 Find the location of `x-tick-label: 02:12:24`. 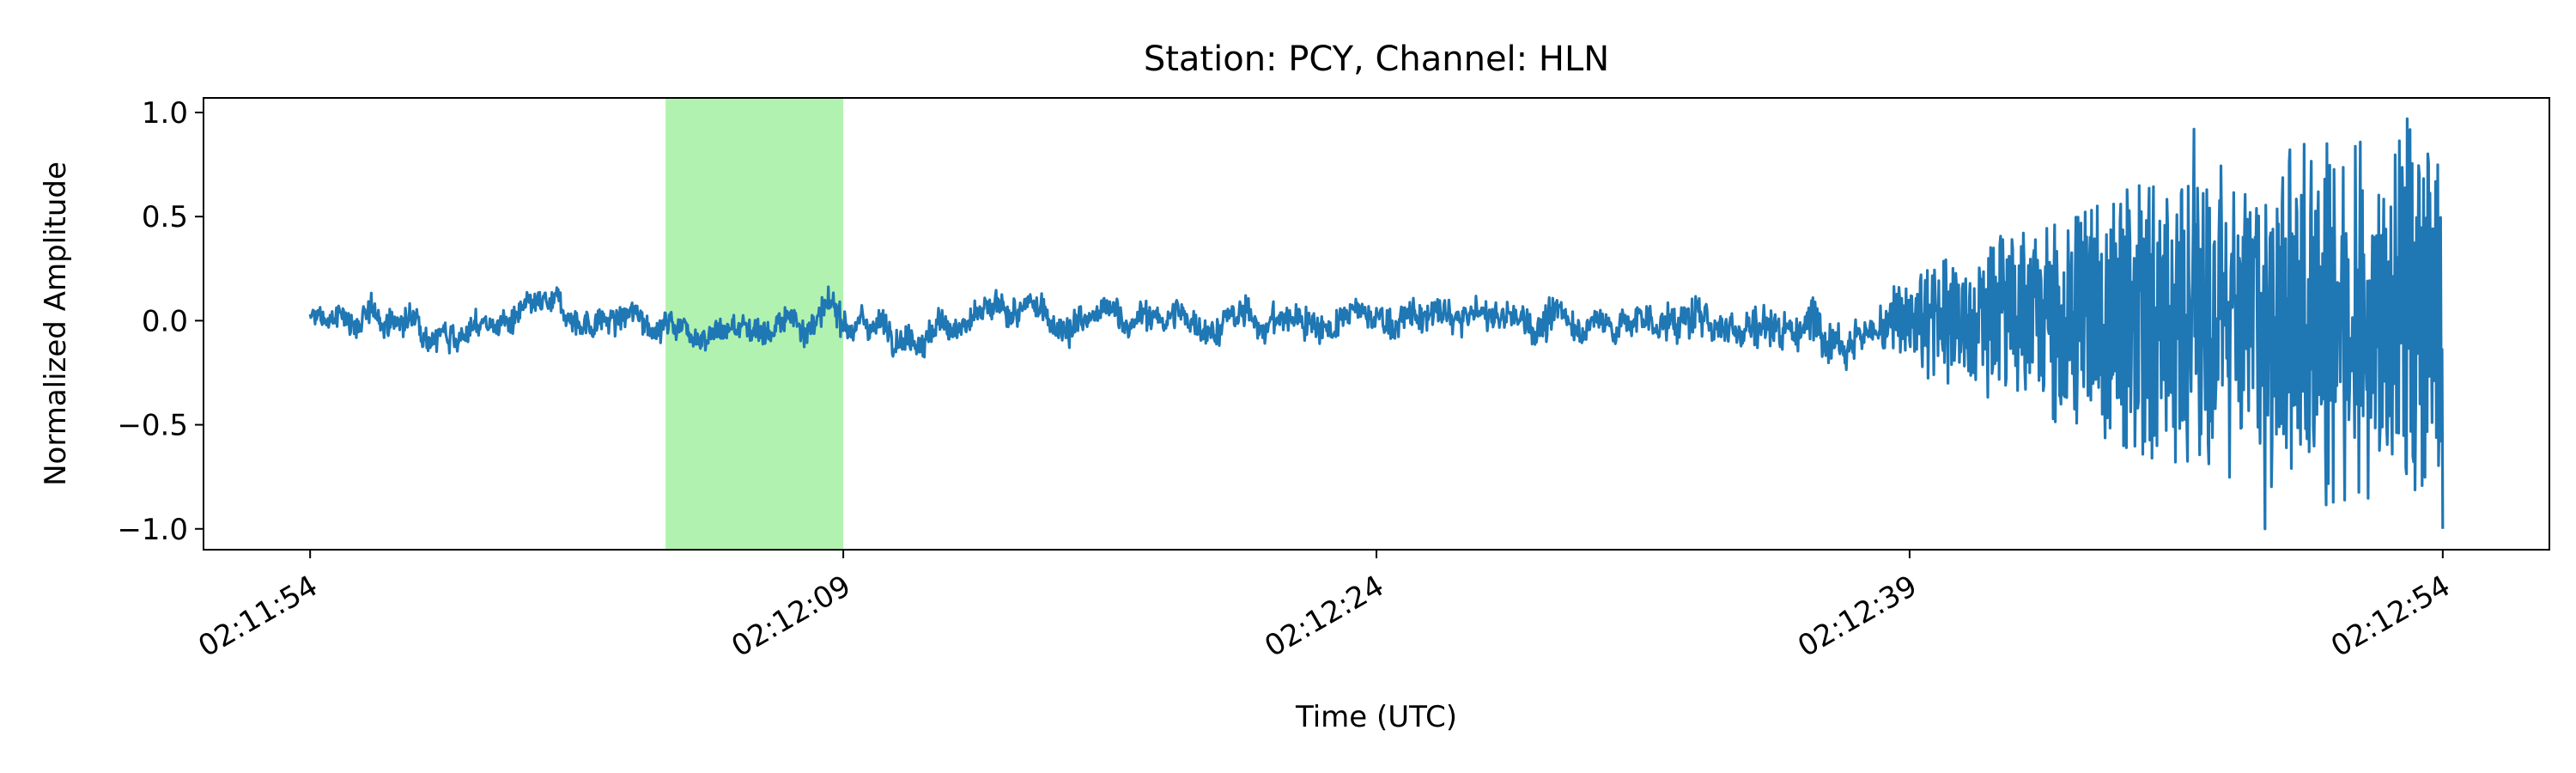

x-tick-label: 02:12:24 is located at coordinates (1324, 616).